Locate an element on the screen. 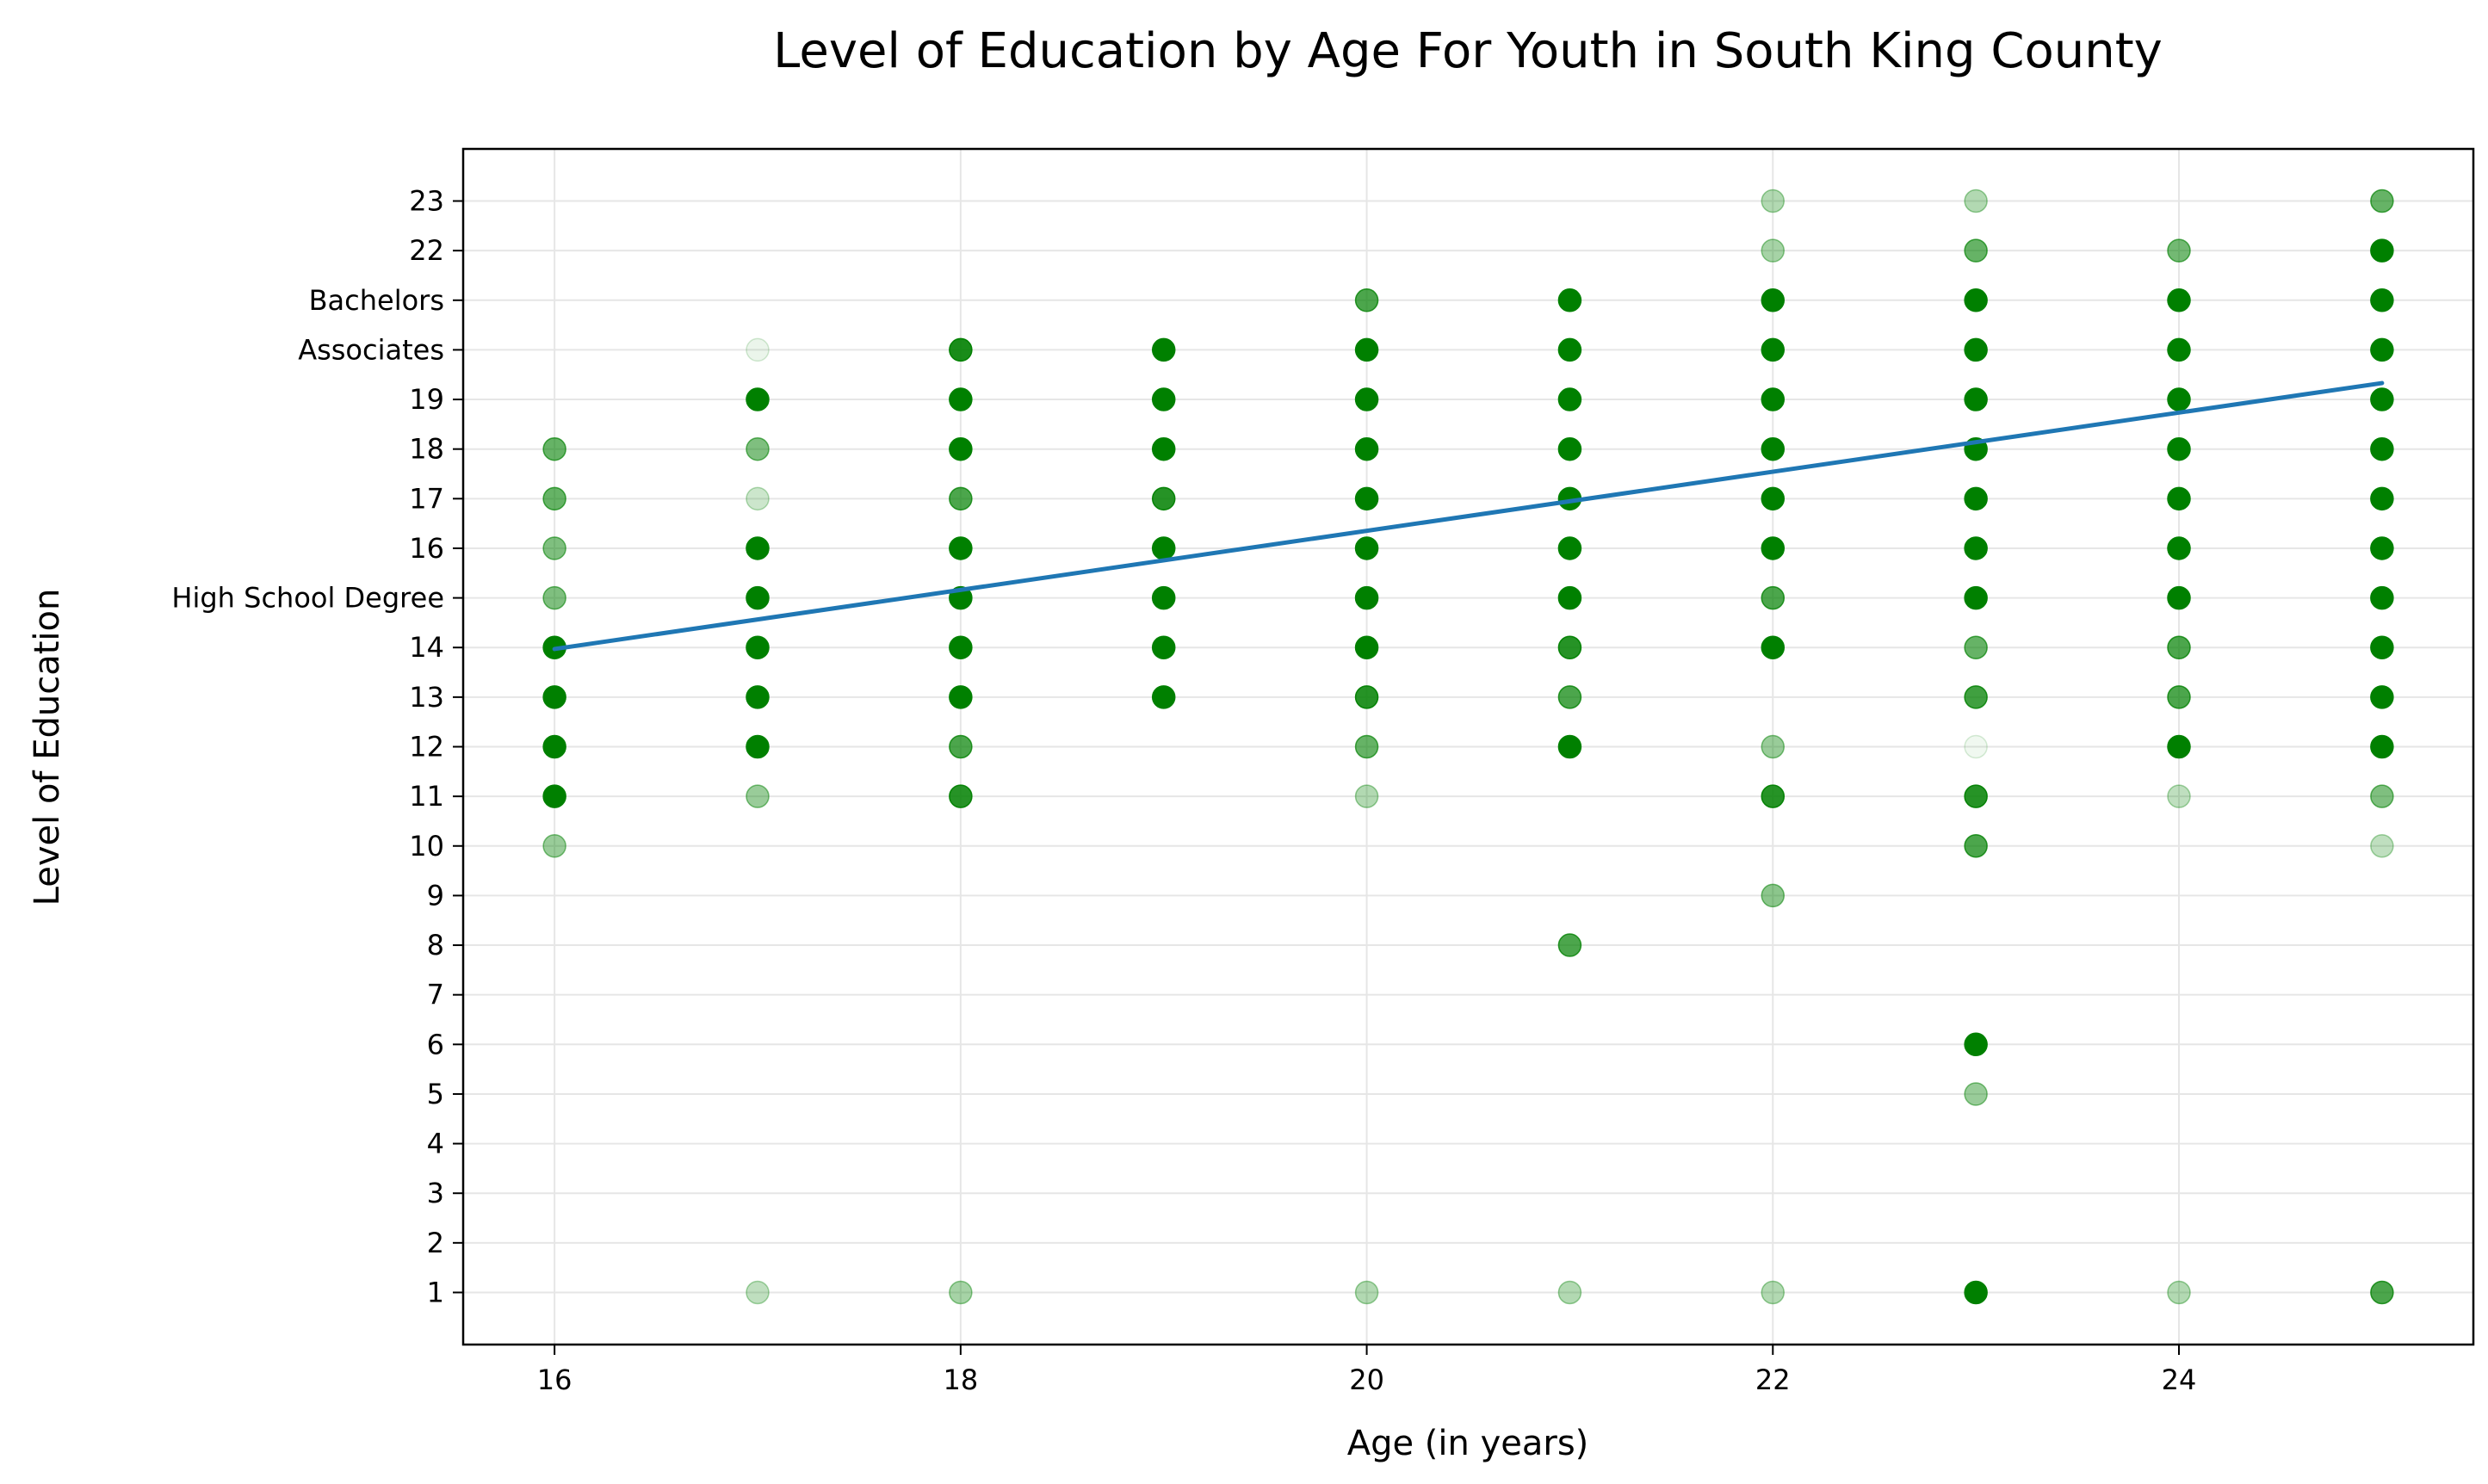 This screenshot has width=2488, height=1484. y-tick-label: 22 is located at coordinates (427, 250).